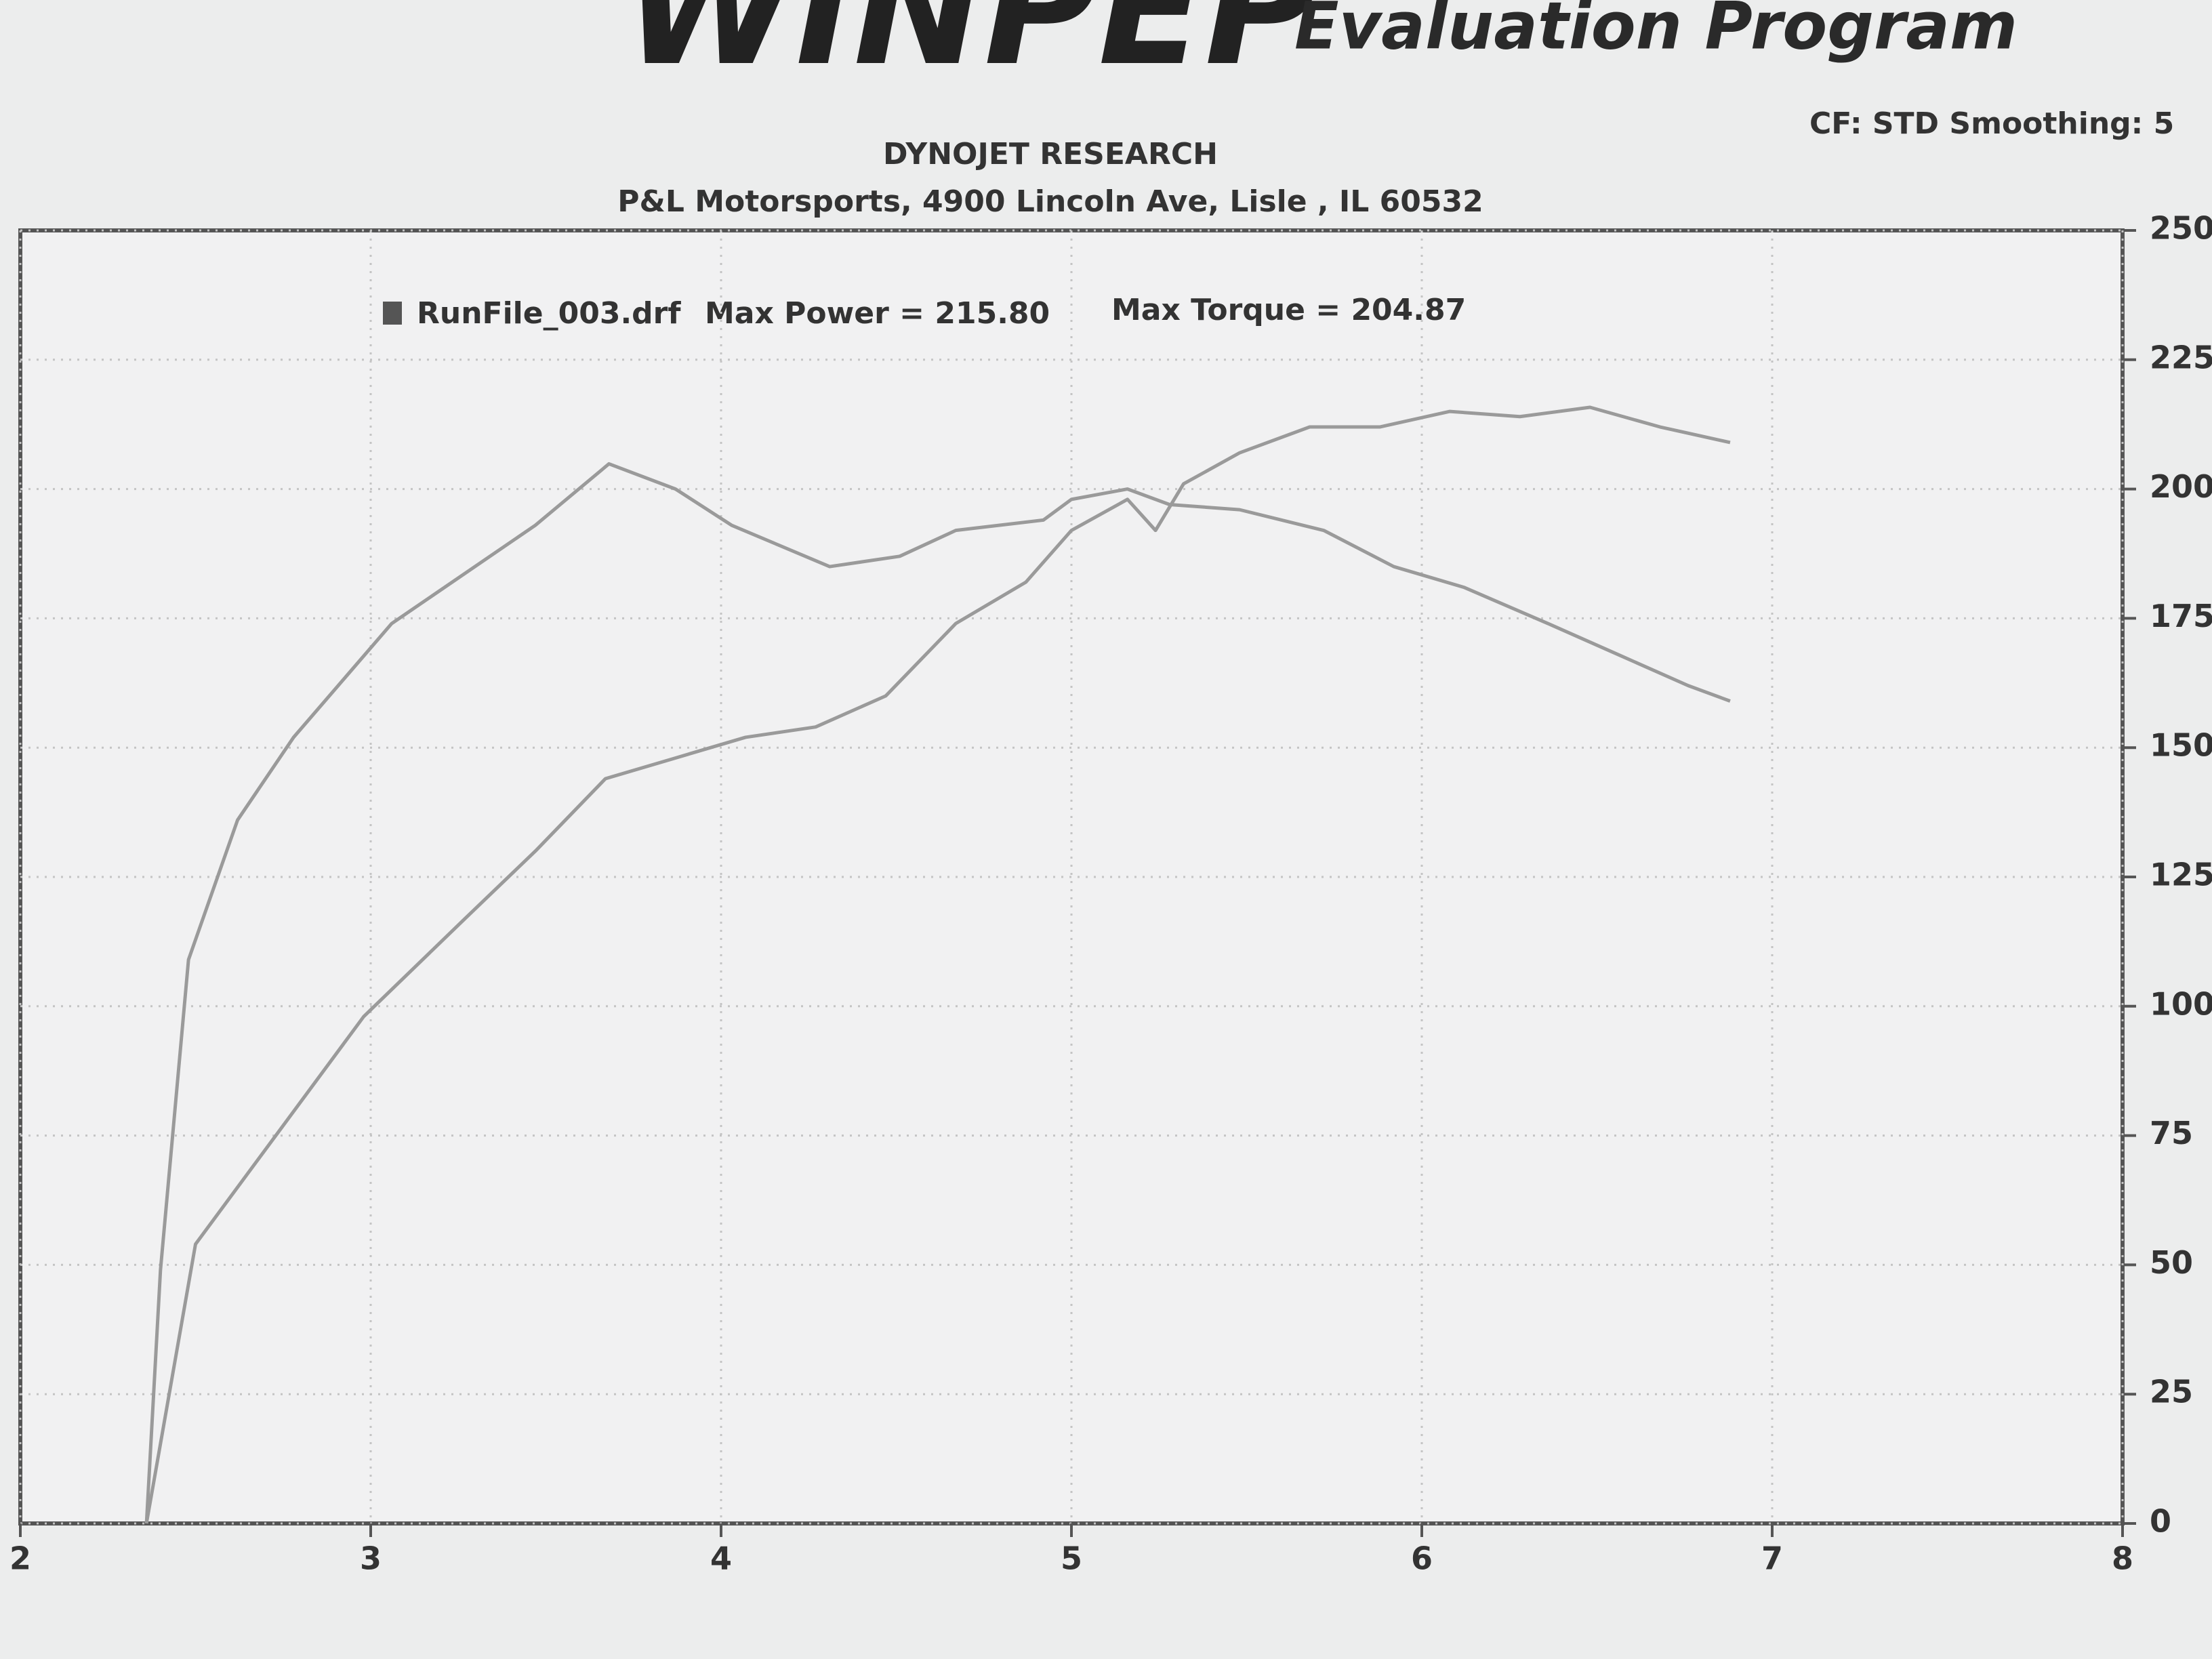  I want to click on y-tick-label: 225, so click(2181, 357).